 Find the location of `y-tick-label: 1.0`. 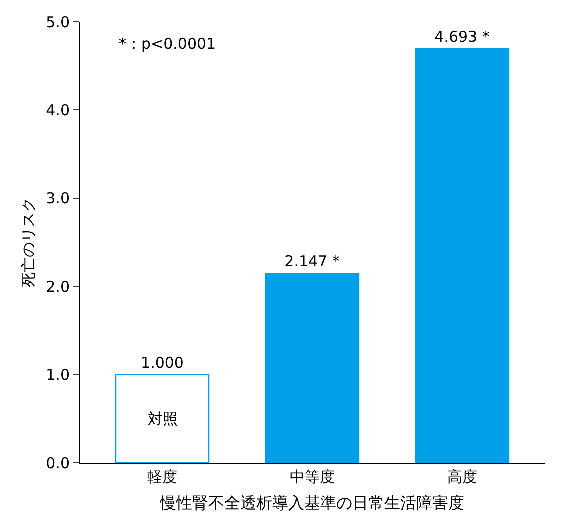

y-tick-label: 1.0 is located at coordinates (58, 375).